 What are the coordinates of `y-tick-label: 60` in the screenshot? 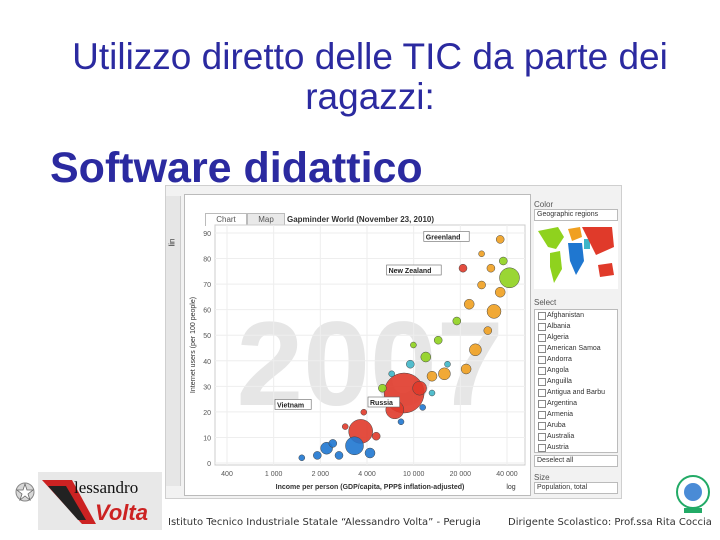 It's located at (207, 311).